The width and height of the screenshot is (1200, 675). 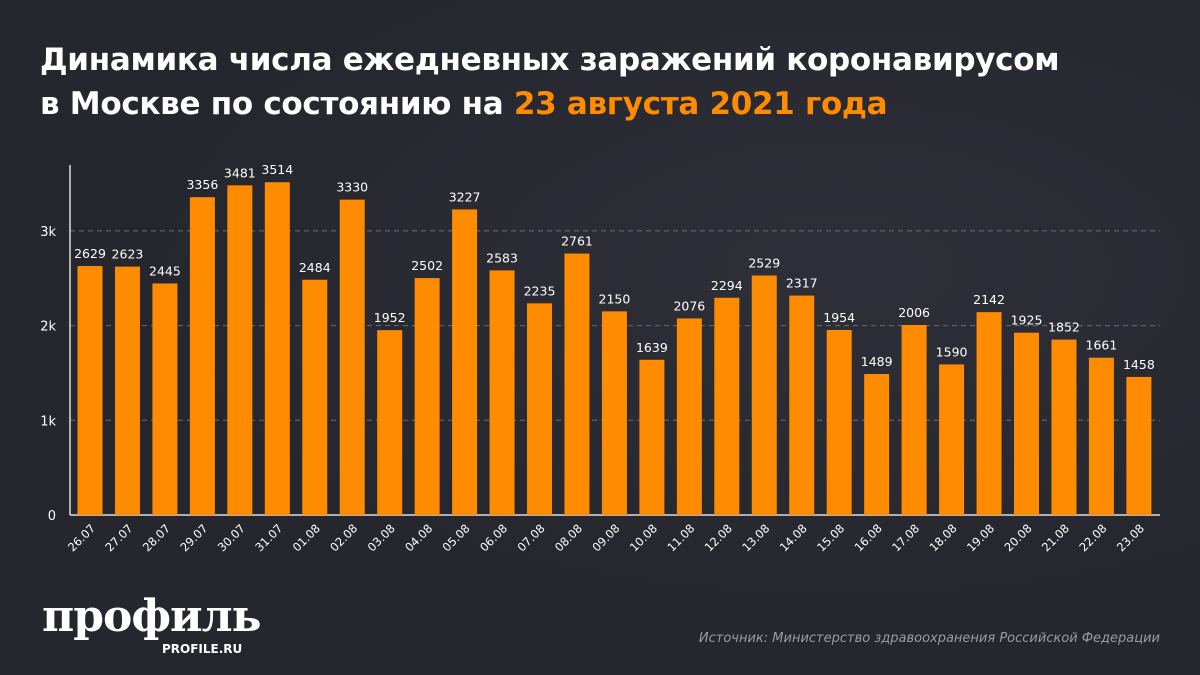 I want to click on data-label: 1458, so click(x=1139, y=364).